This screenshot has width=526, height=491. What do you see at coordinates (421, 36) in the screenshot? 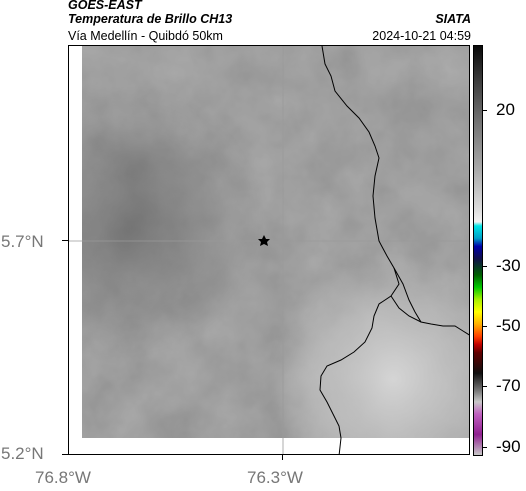
I see `timestamp-label: 2024-10-21 04:59` at bounding box center [421, 36].